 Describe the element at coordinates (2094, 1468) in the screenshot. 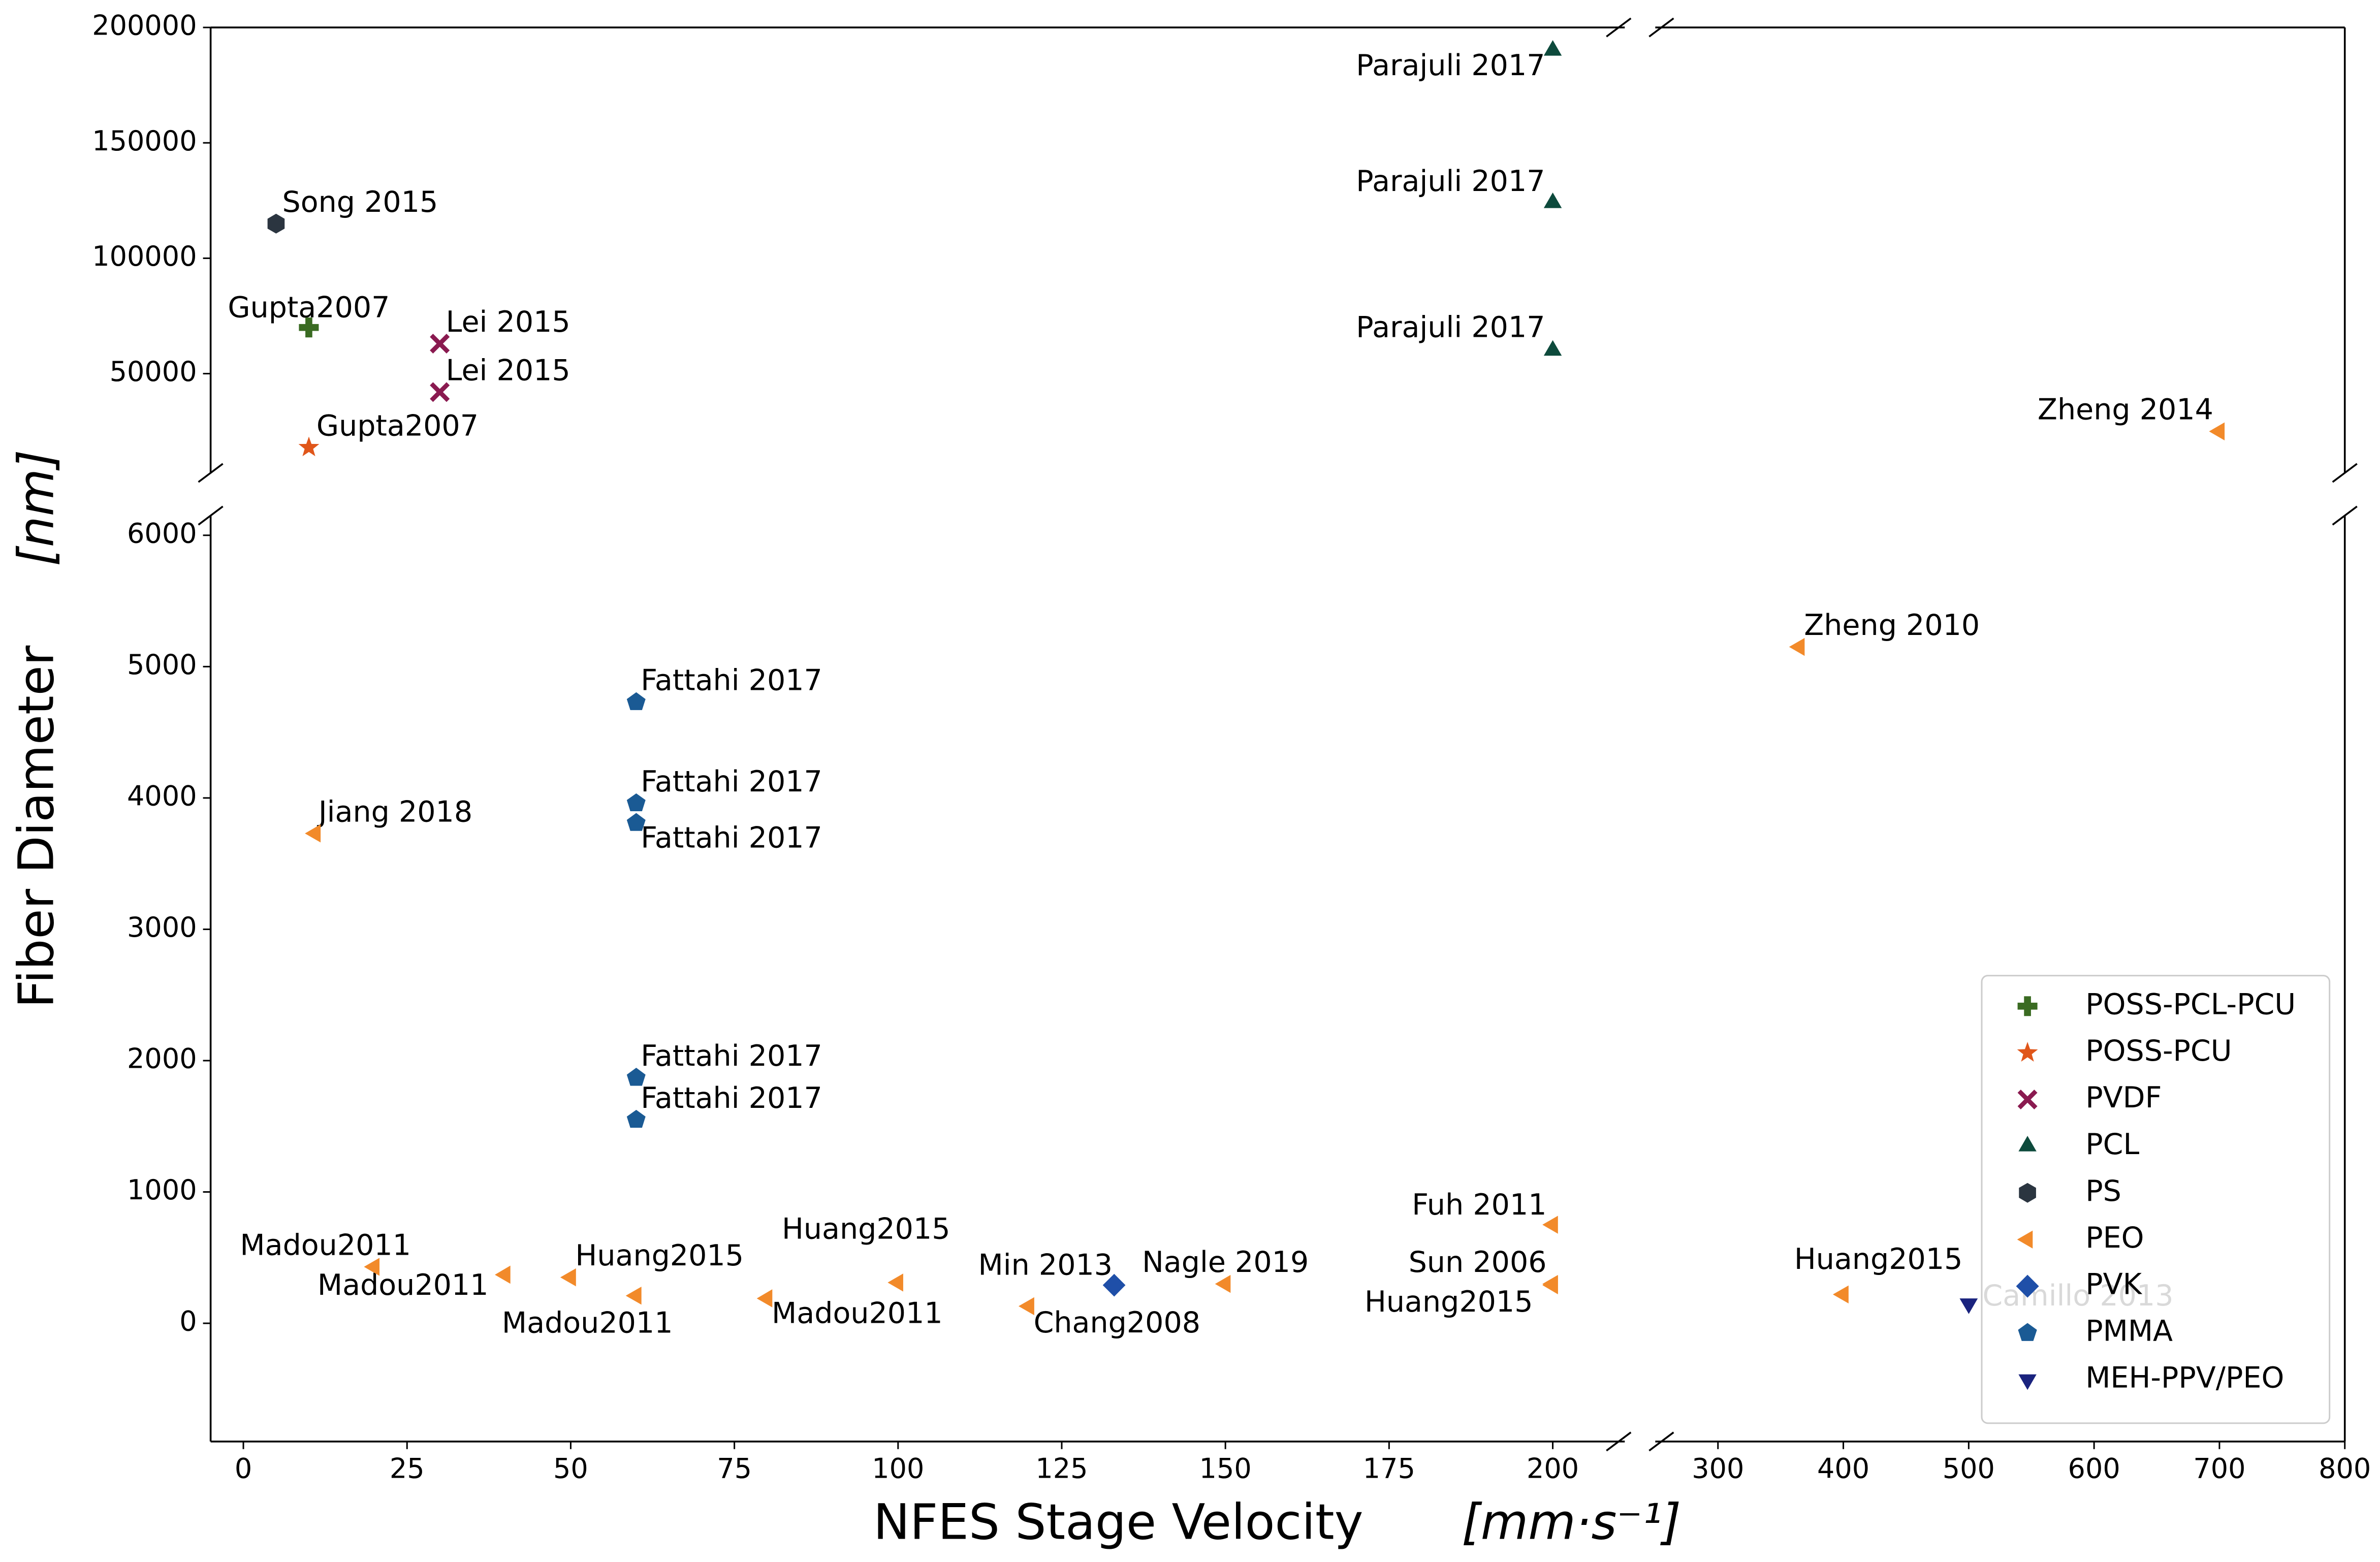

I see `x-tick-label: 600` at that location.